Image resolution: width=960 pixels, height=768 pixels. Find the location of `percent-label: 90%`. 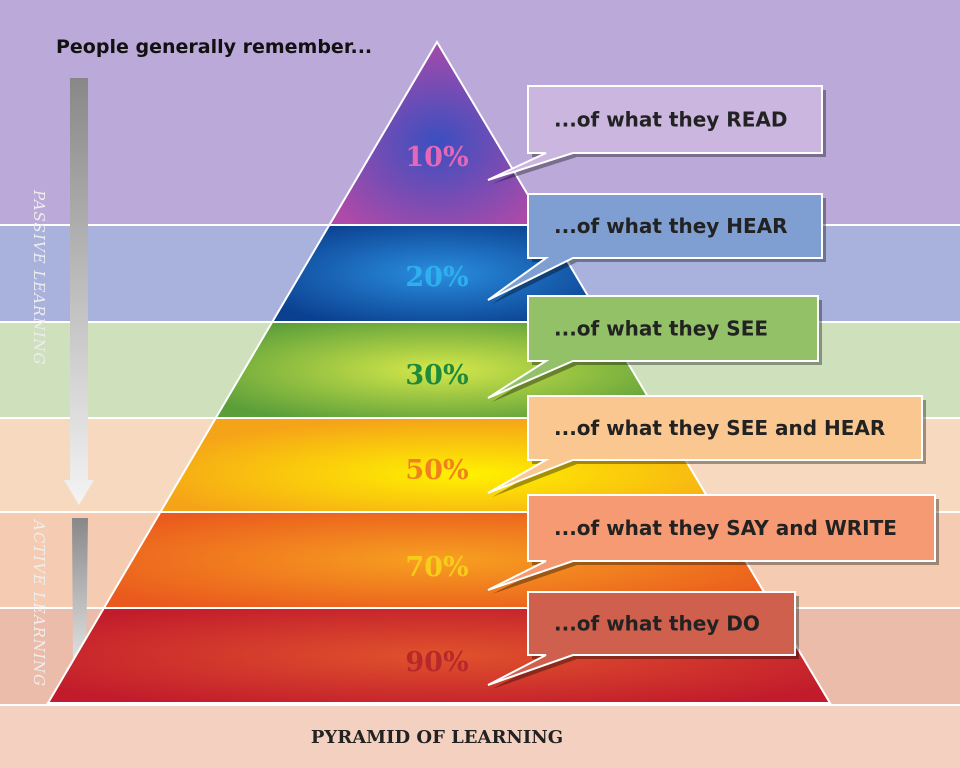

percent-label: 90% is located at coordinates (436, 662).